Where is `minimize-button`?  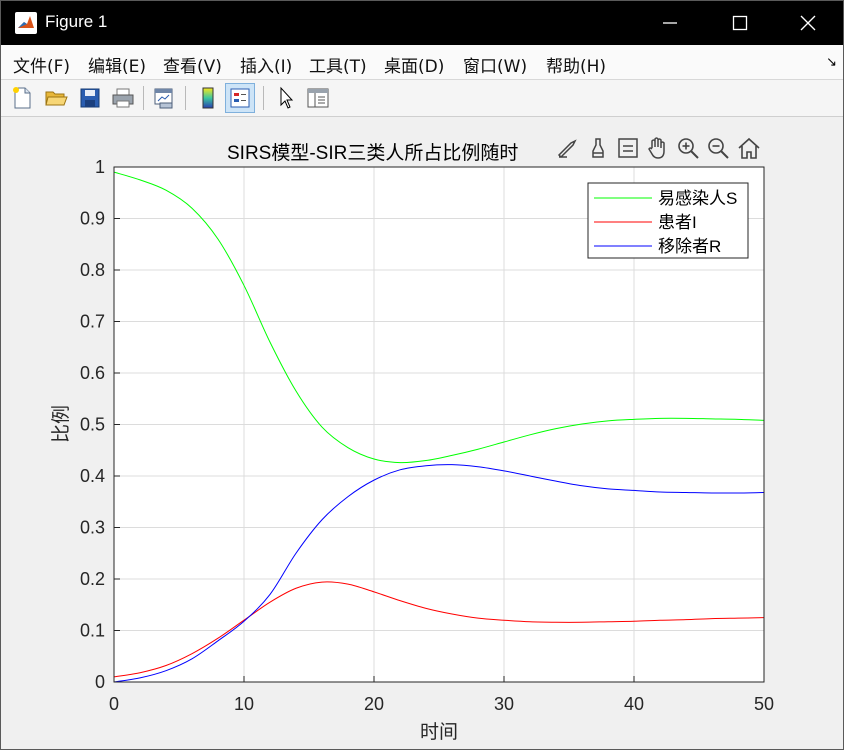 minimize-button is located at coordinates (670, 23).